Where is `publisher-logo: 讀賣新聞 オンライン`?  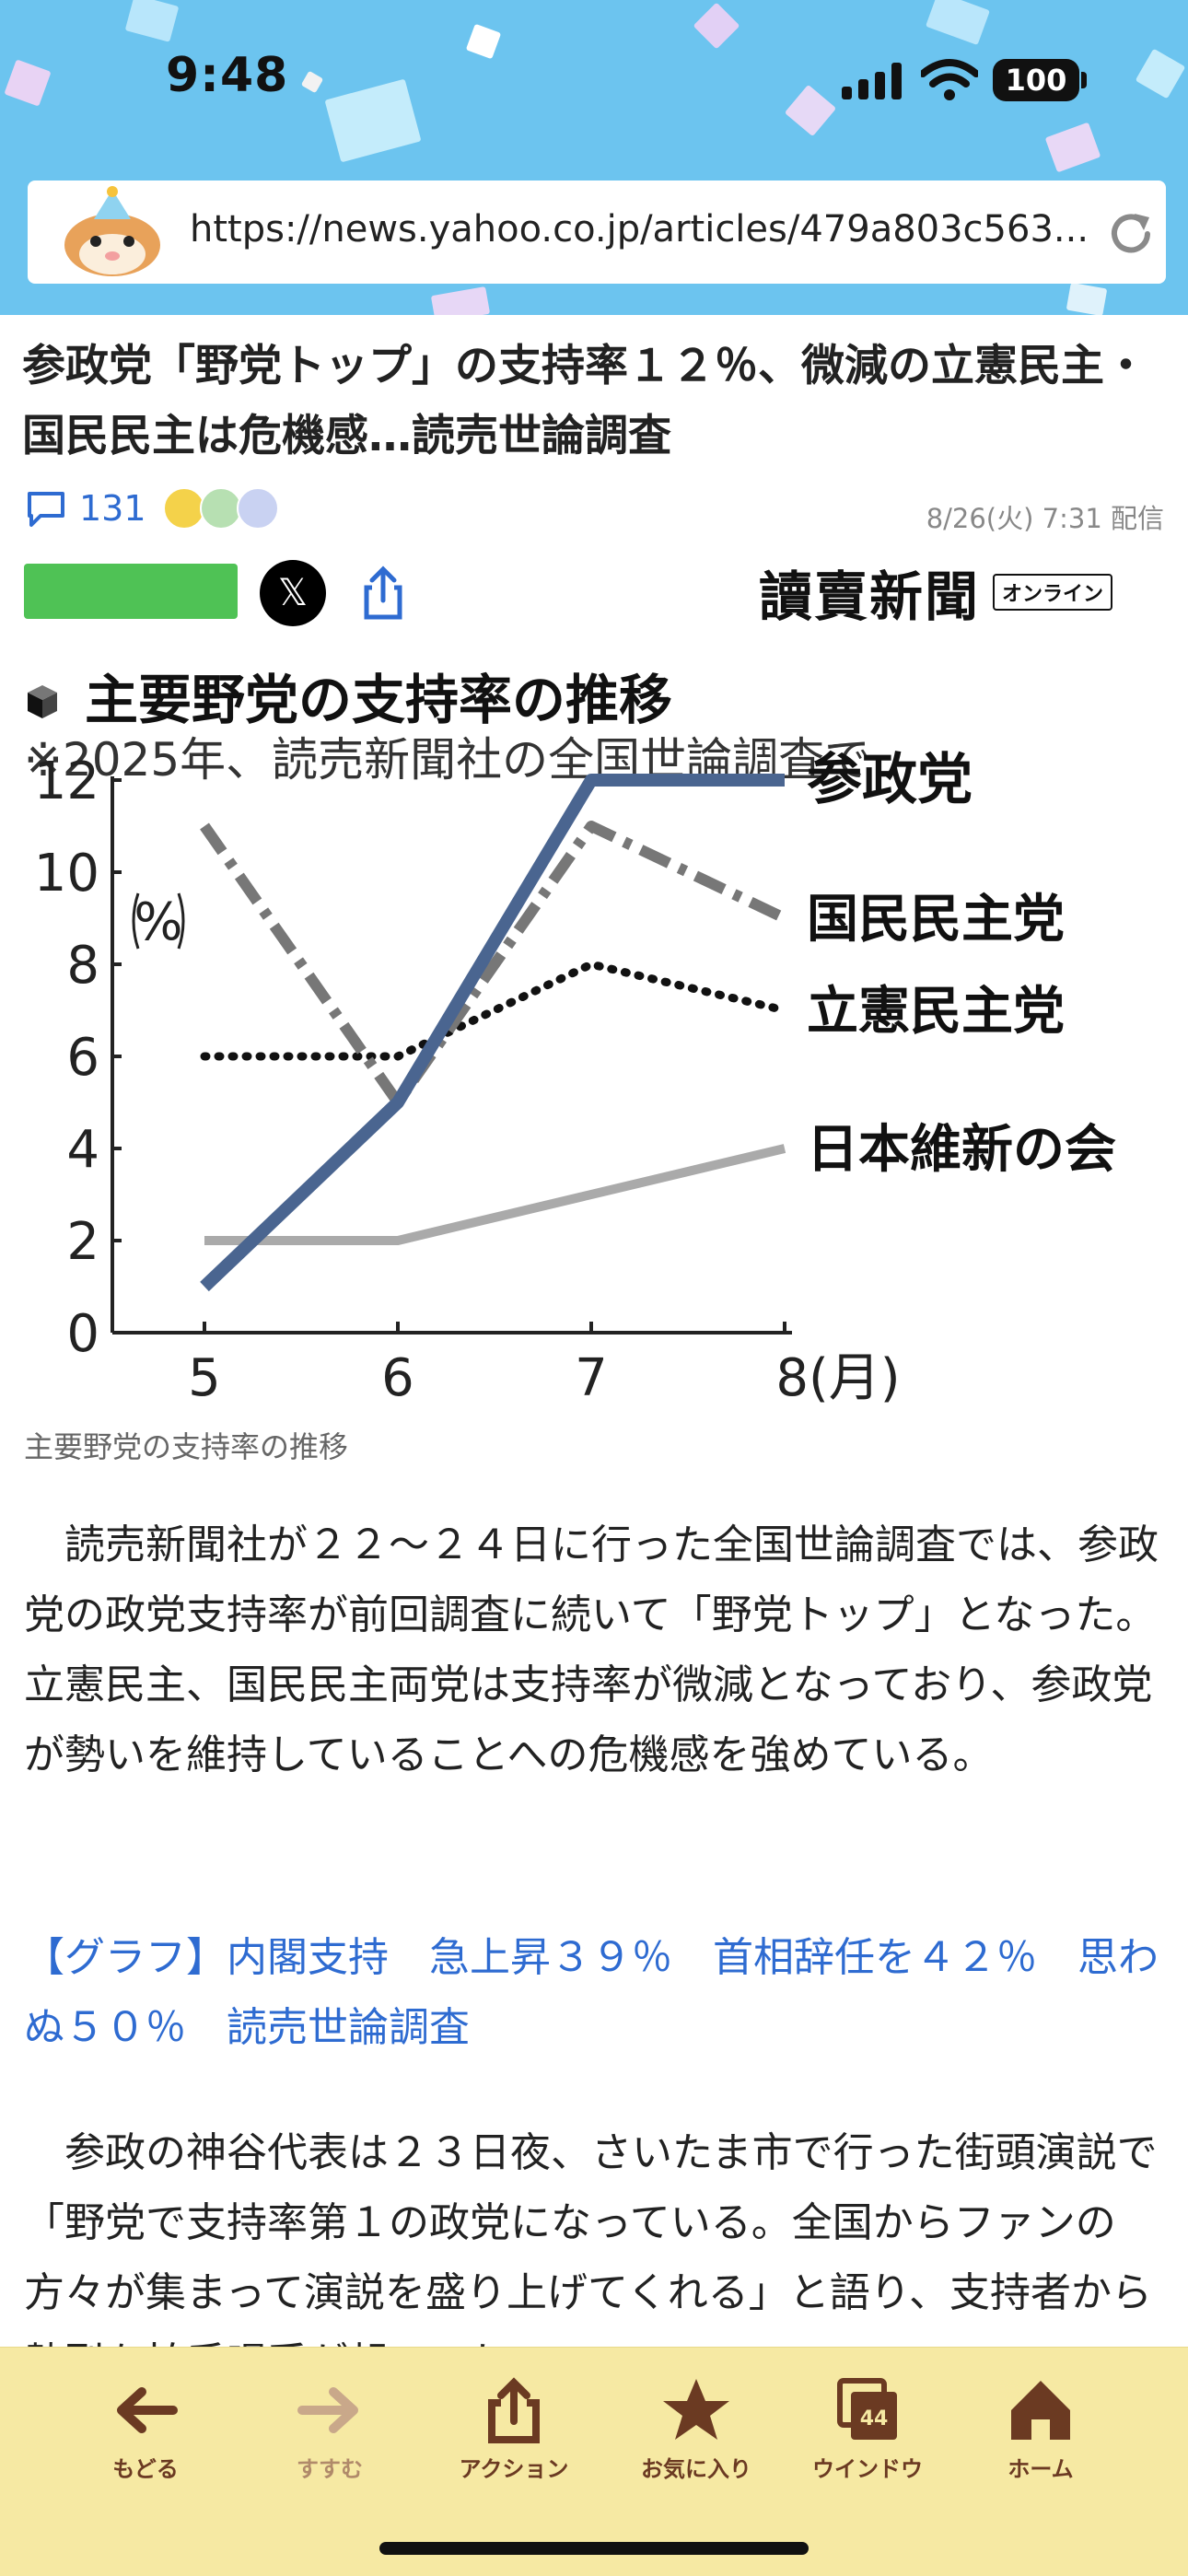 publisher-logo: 讀賣新聞 オンライン is located at coordinates (936, 593).